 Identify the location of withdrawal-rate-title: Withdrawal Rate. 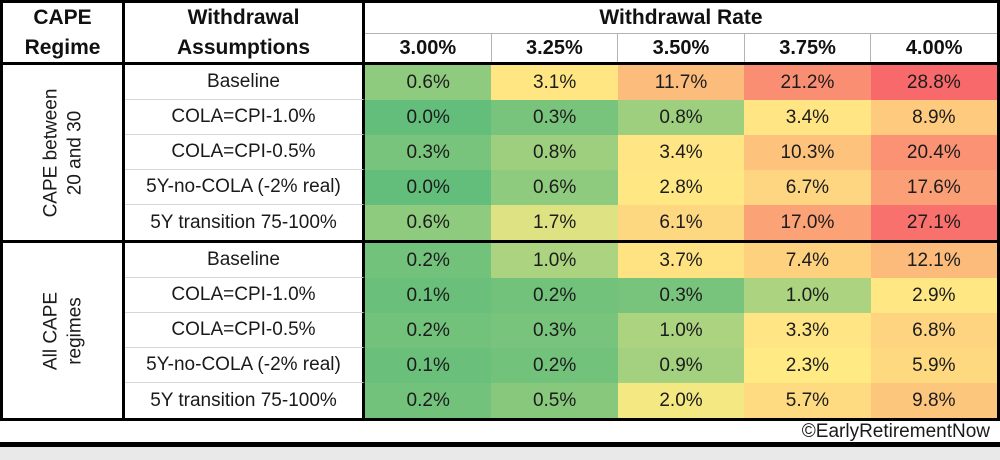
(681, 18).